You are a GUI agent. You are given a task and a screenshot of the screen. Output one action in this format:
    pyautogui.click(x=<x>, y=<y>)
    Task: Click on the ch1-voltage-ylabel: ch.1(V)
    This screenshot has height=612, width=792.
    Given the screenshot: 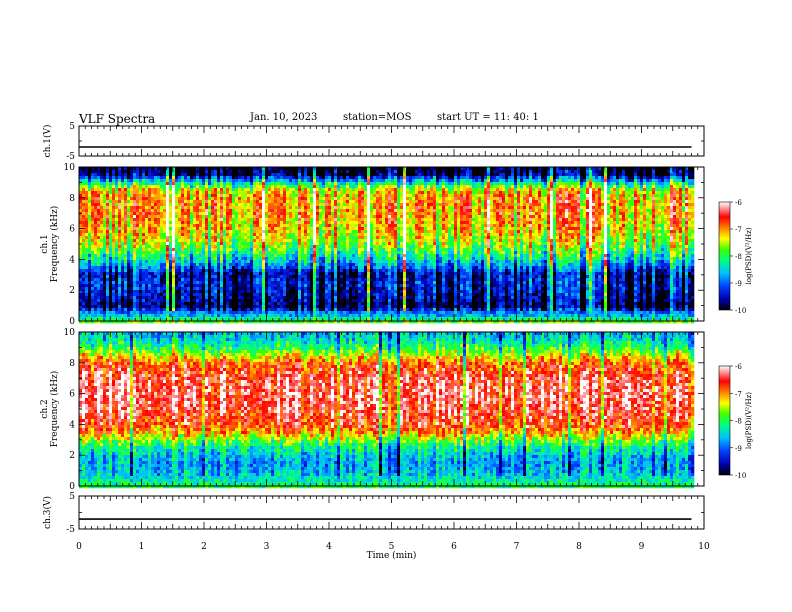 What is the action you would take?
    pyautogui.click(x=47, y=141)
    